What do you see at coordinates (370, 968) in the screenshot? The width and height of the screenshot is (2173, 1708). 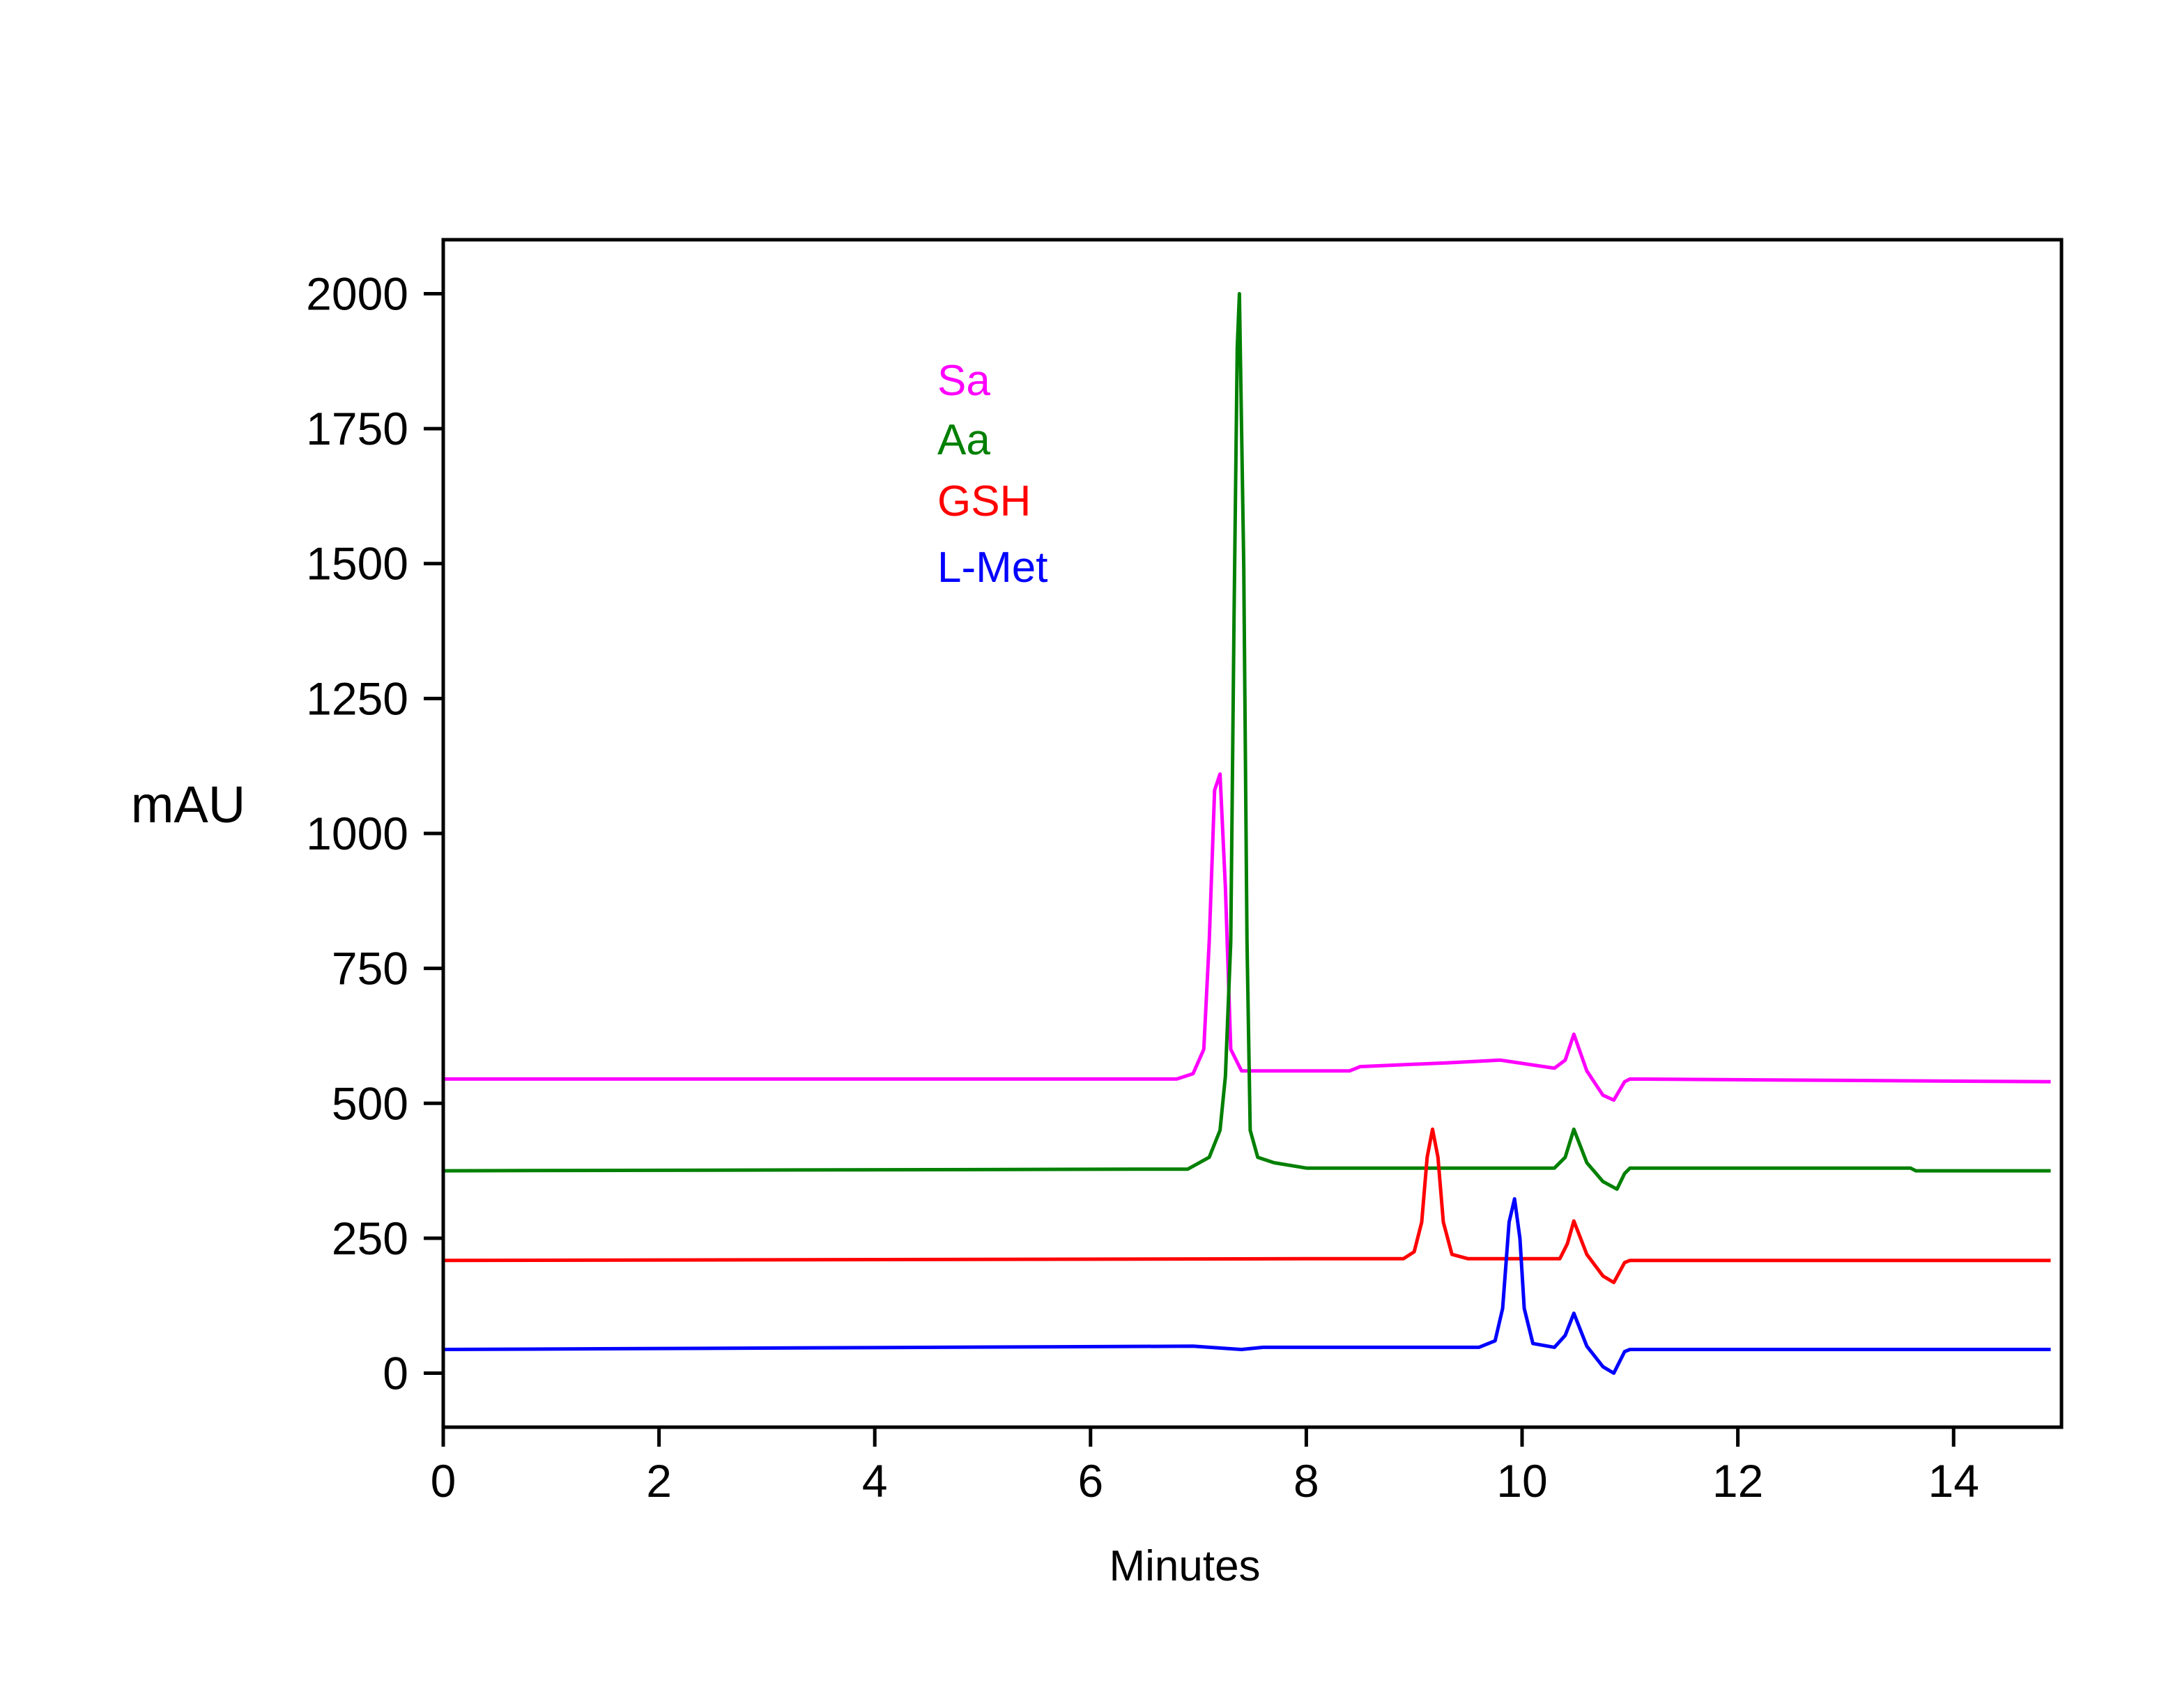 I see `y-tick-label: 750` at bounding box center [370, 968].